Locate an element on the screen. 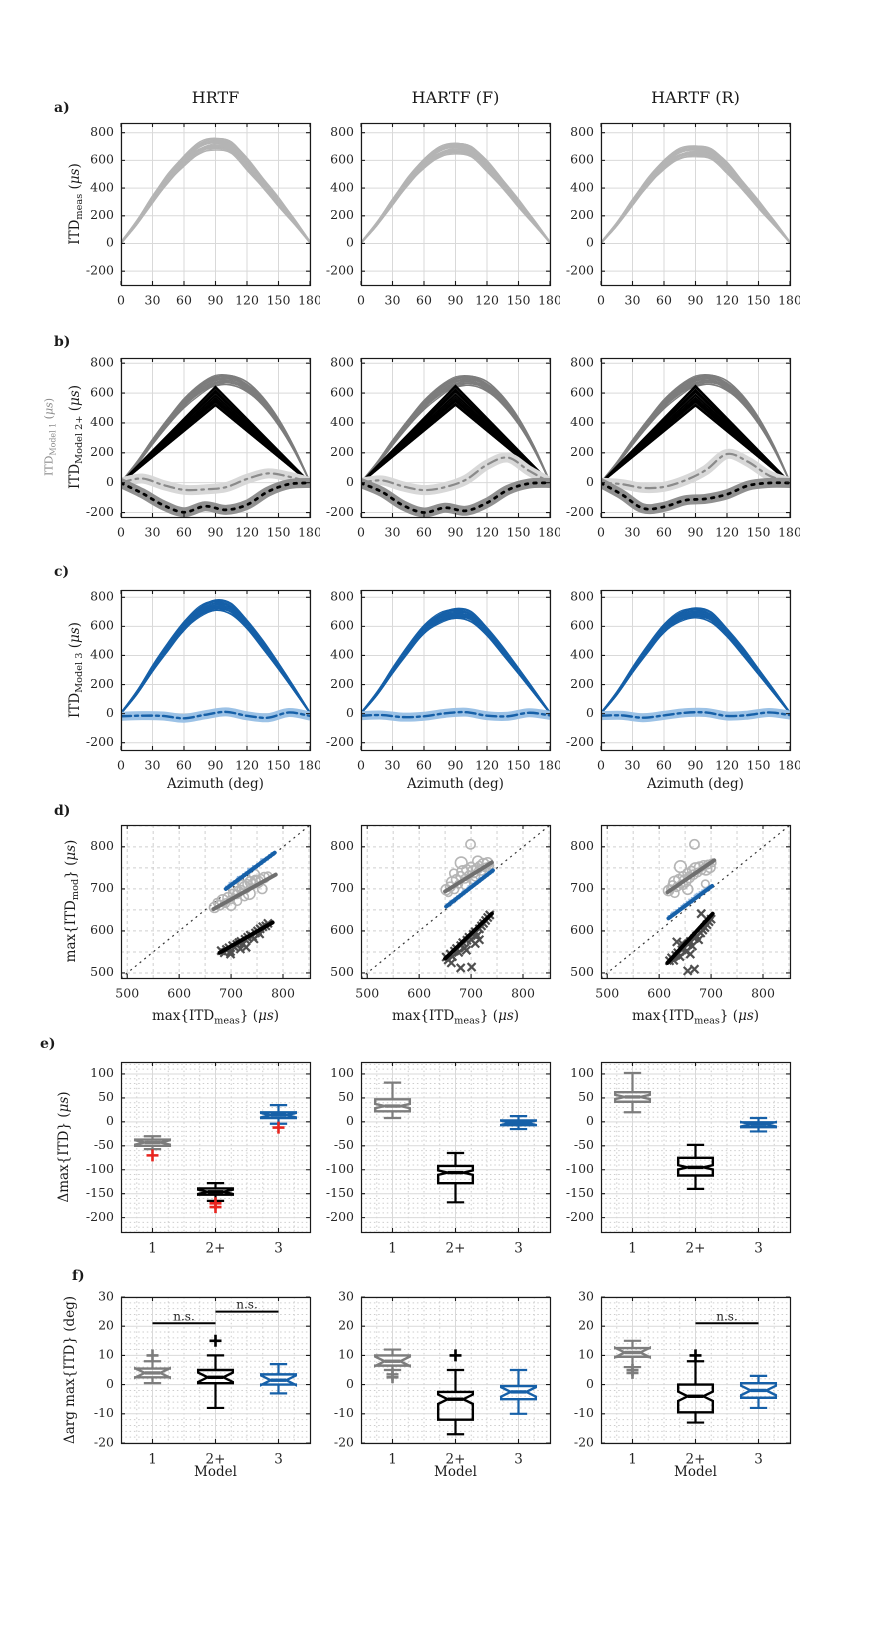  panel-b-hartf-r-canvas is located at coordinates (675, 448).